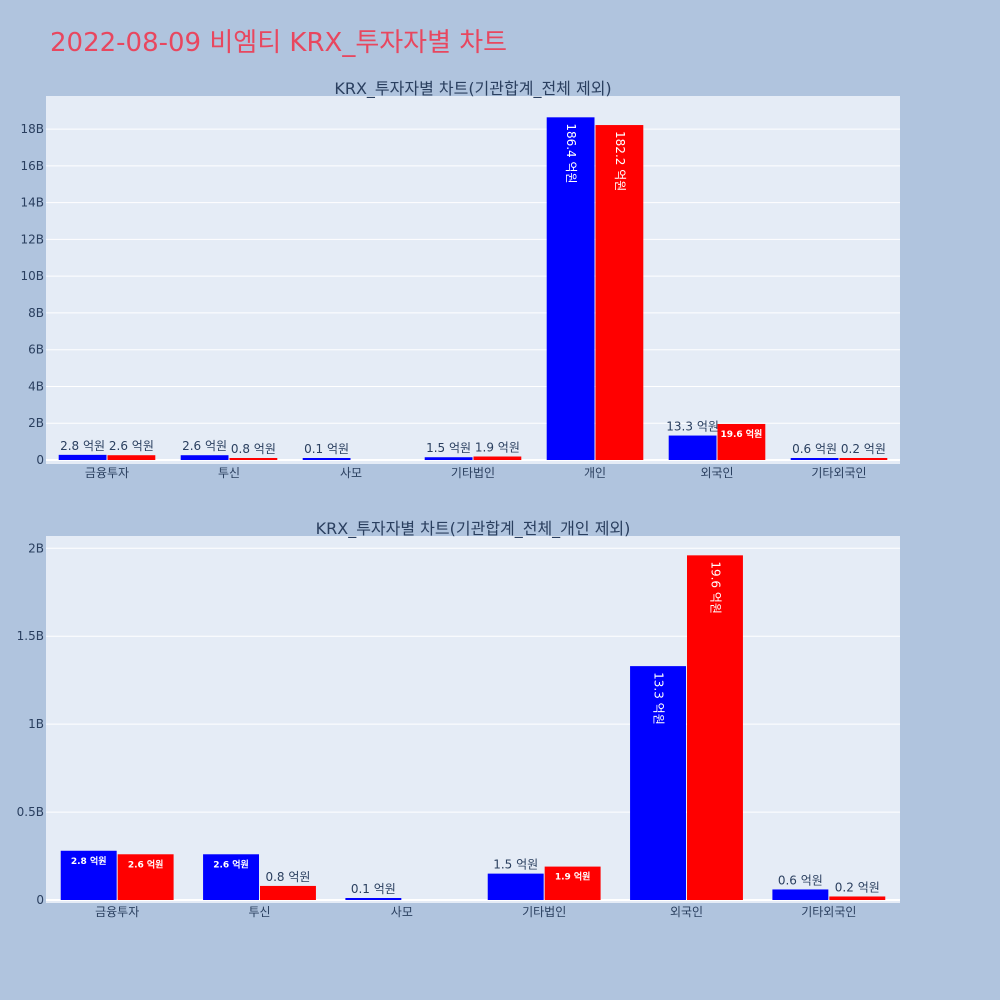 Image resolution: width=1000 pixels, height=1000 pixels. Describe the element at coordinates (36, 350) in the screenshot. I see `y-tick-label: 6B` at that location.